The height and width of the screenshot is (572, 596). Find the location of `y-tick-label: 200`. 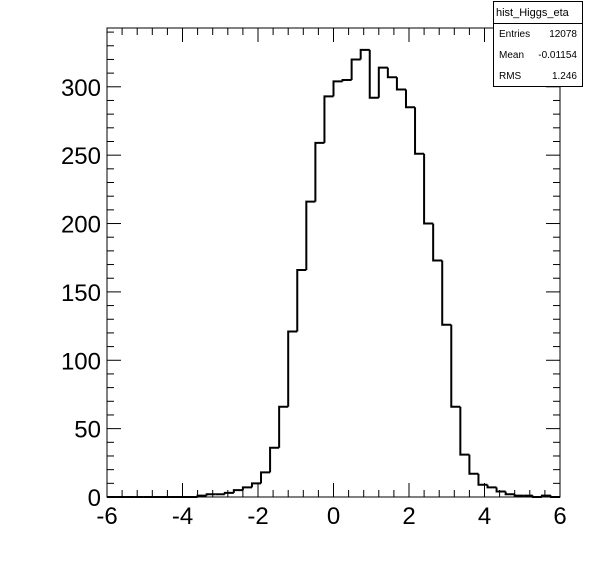

y-tick-label: 200 is located at coordinates (81, 225).